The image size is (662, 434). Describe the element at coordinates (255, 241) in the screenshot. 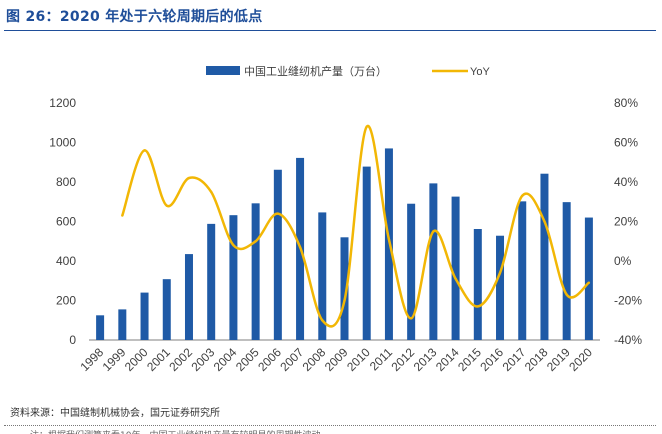

I see `yoy-point-2005` at that location.